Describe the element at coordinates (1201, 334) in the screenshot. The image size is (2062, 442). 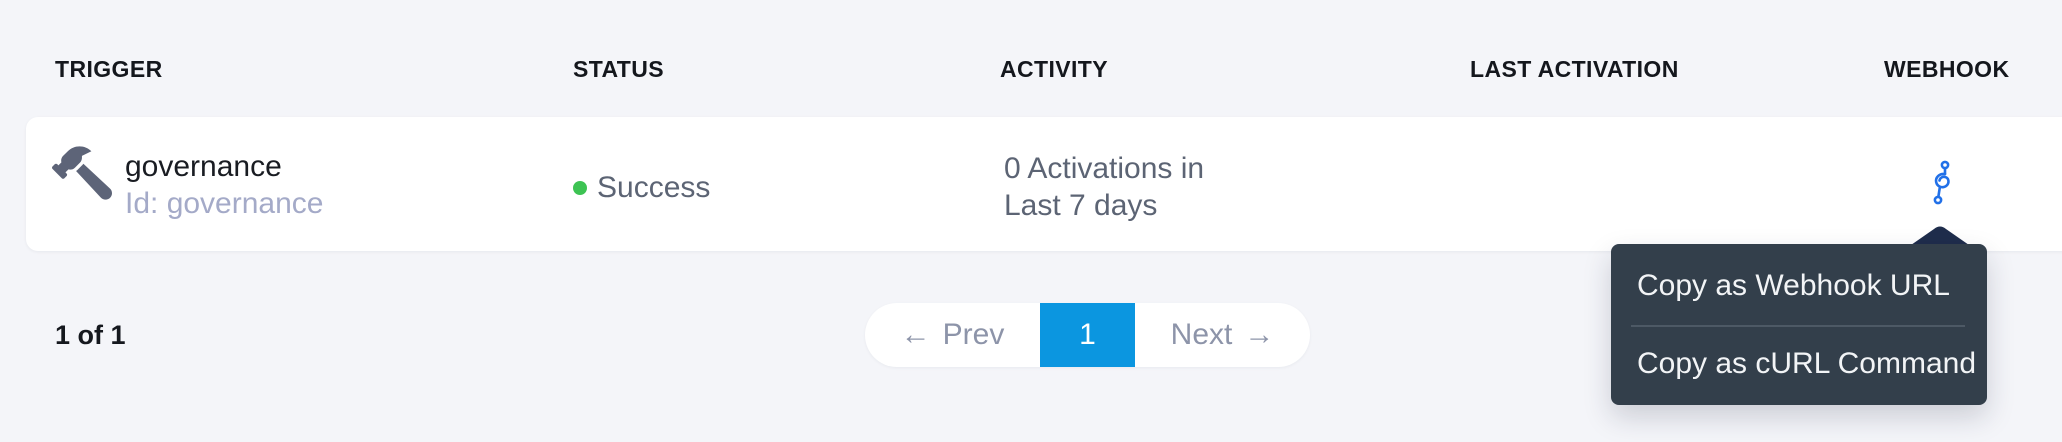
I see `next-page-label: Next` at that location.